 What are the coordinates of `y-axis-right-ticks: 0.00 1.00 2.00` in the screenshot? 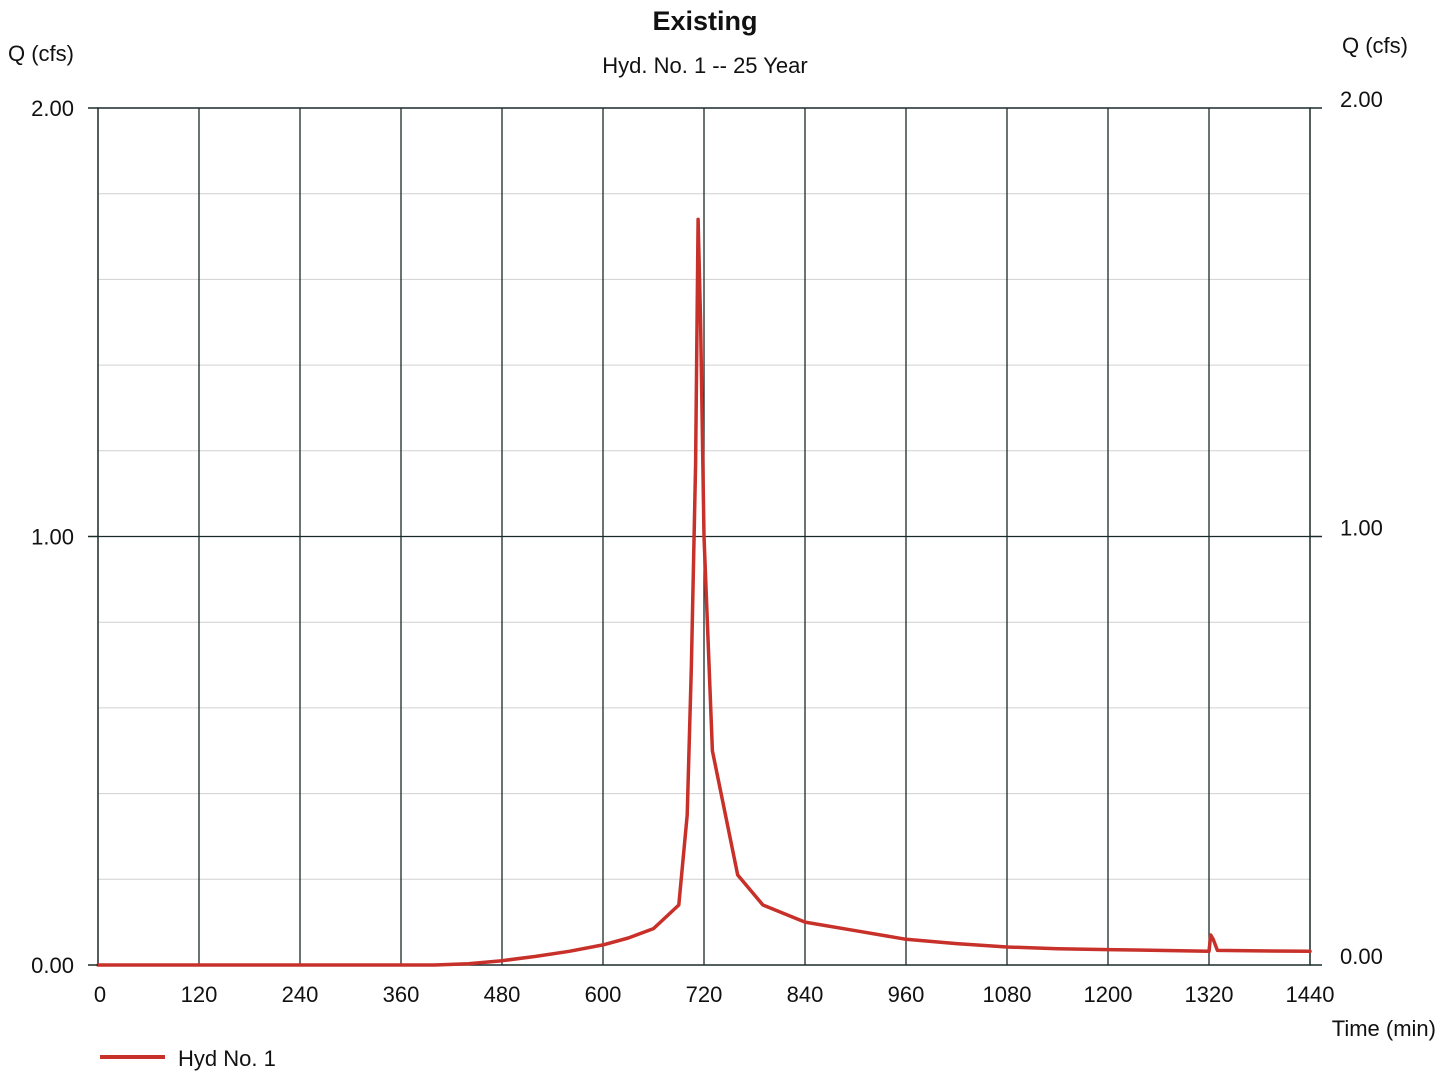 It's located at (1346, 528).